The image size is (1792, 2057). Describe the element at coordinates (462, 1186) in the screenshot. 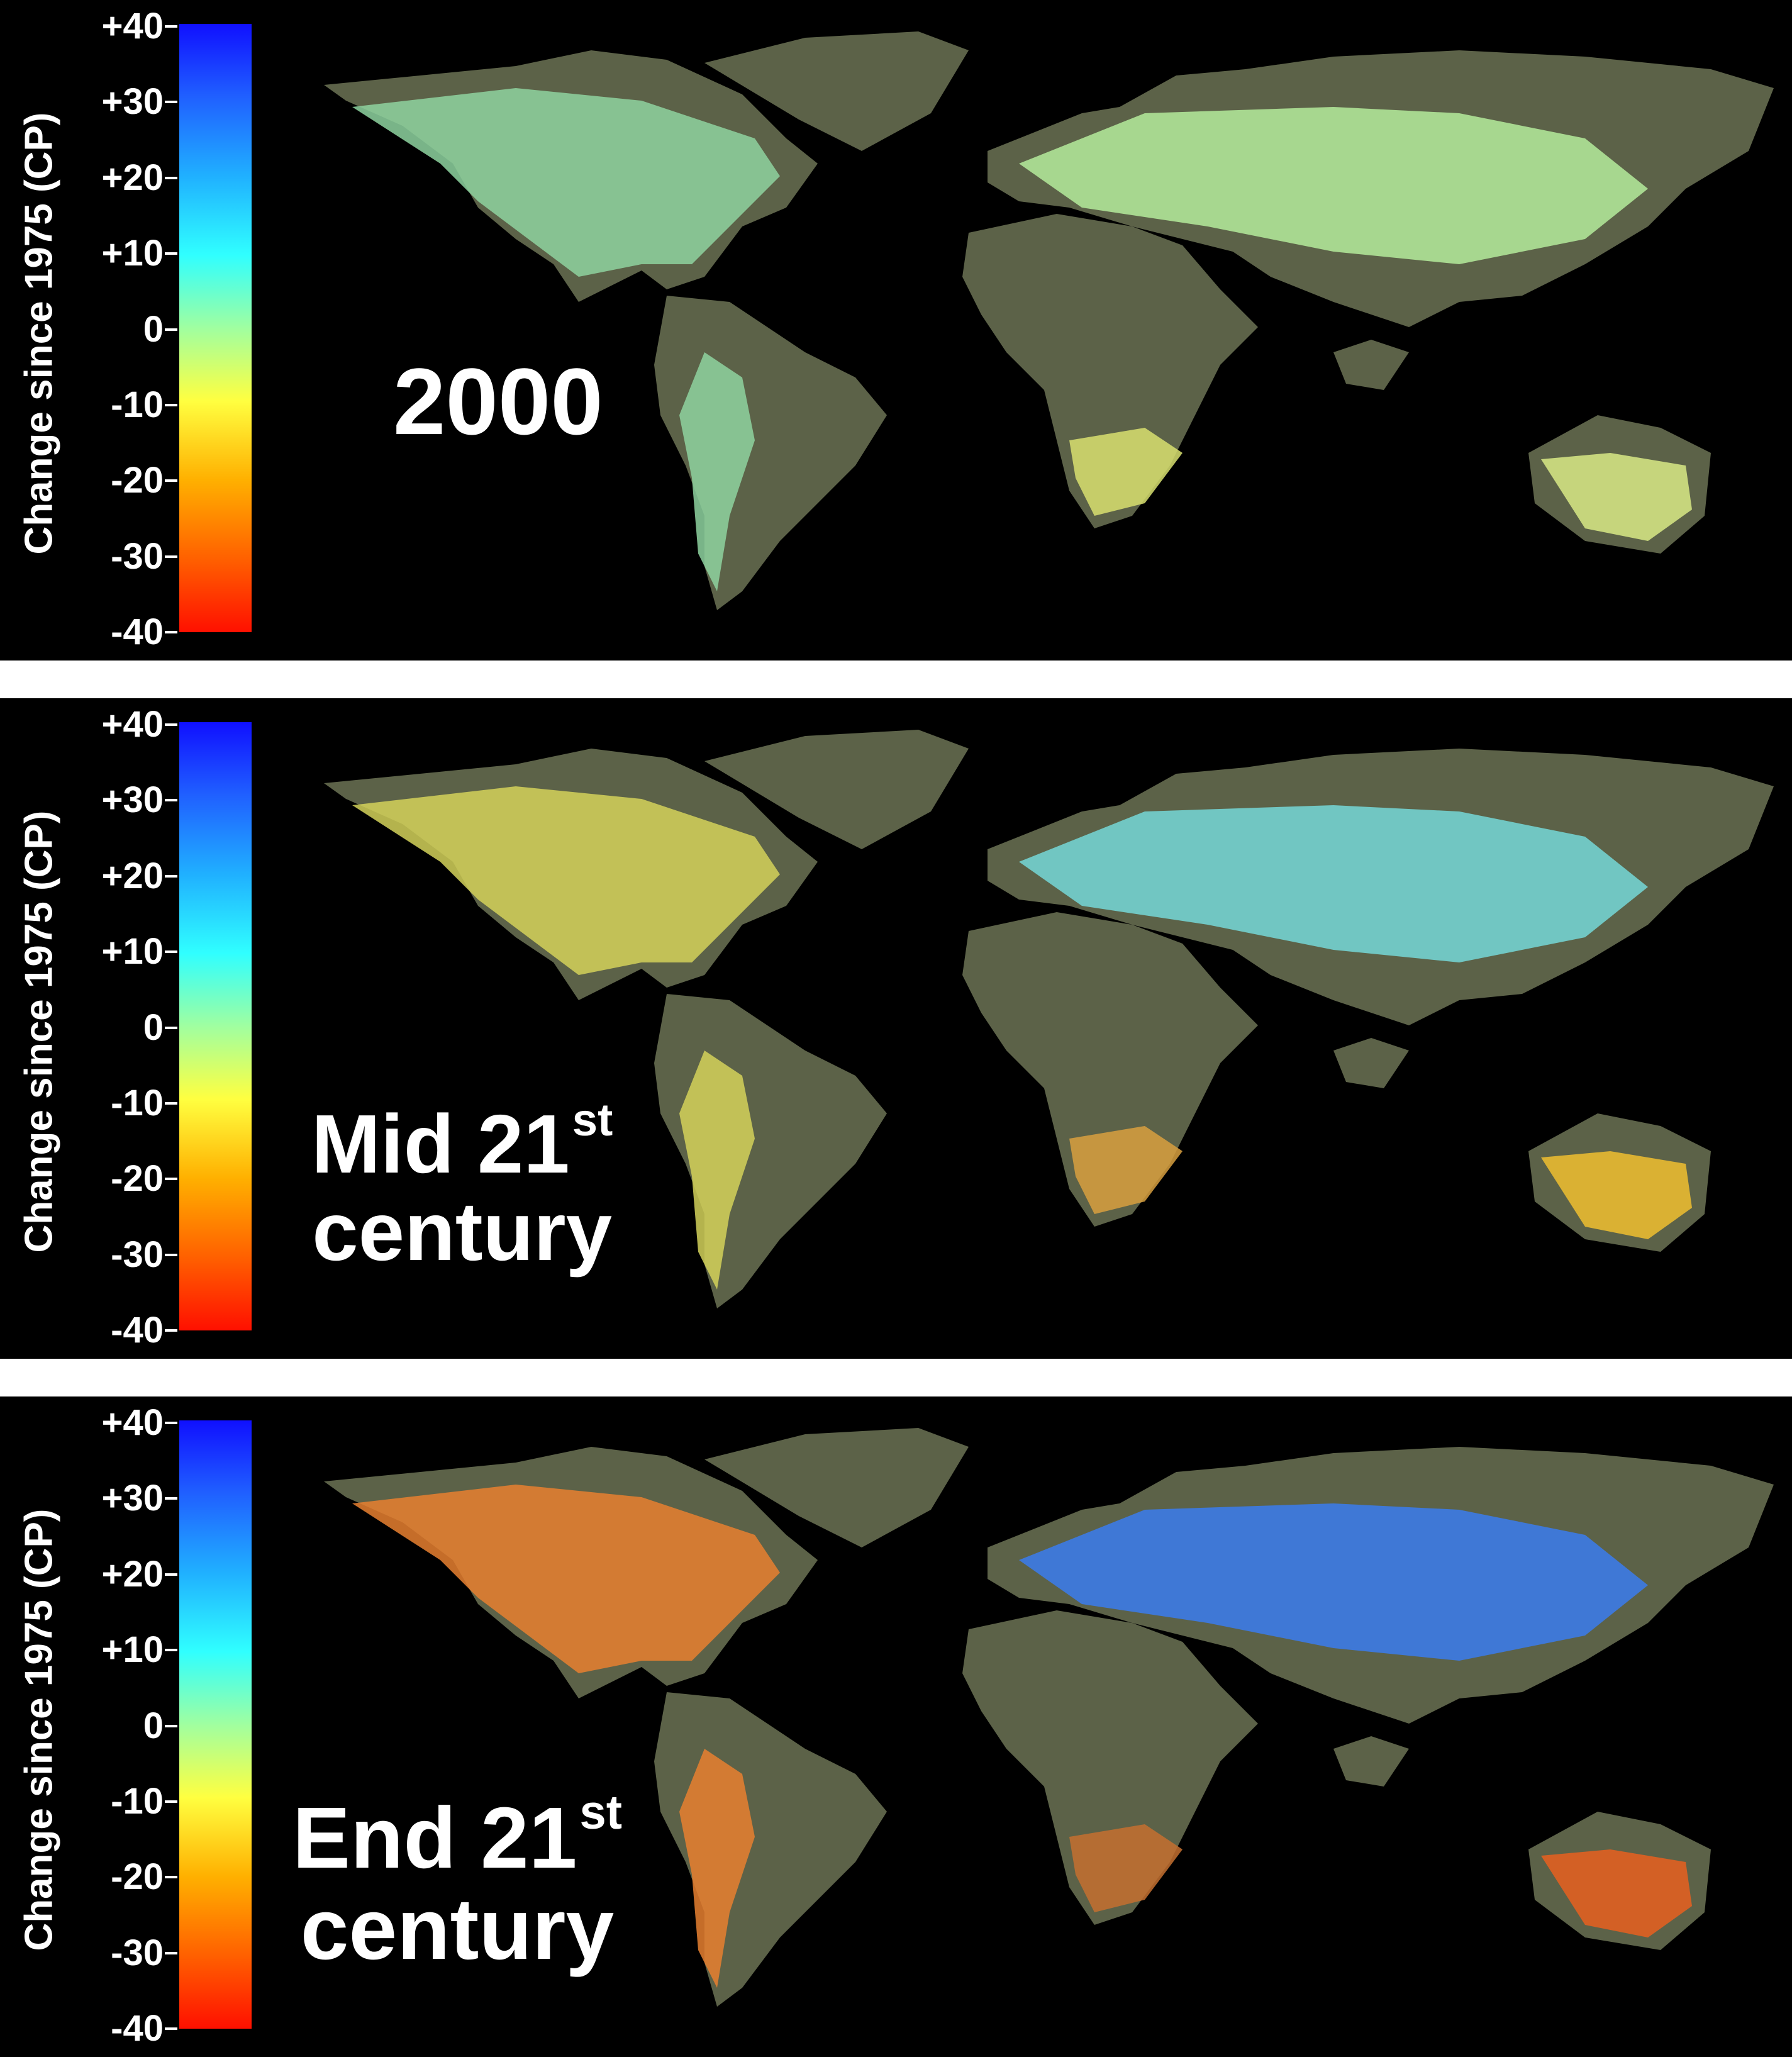

I see `period-label: Mid 21st century` at that location.